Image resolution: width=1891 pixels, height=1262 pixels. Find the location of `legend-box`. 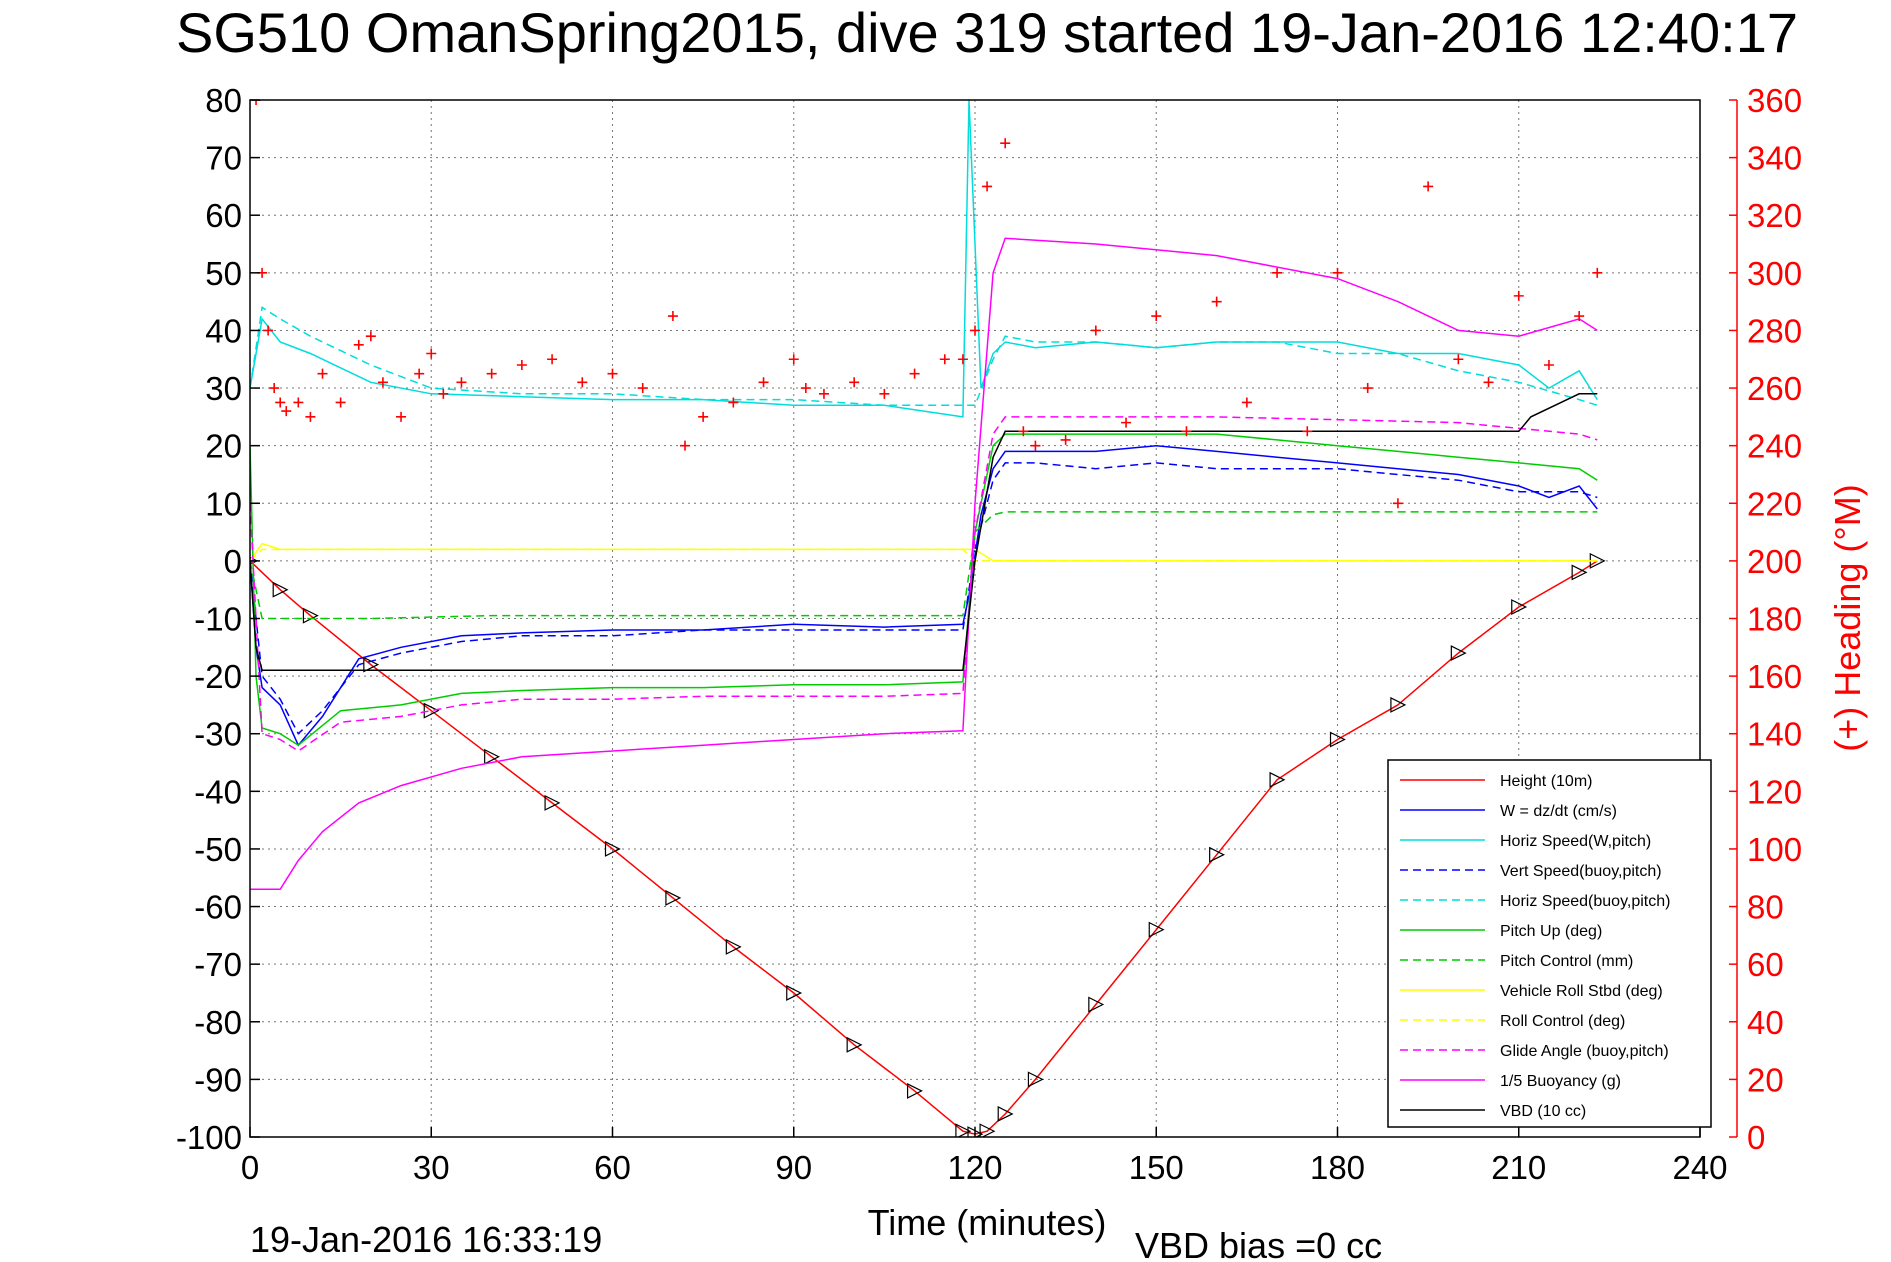

legend-box is located at coordinates (1549, 943).